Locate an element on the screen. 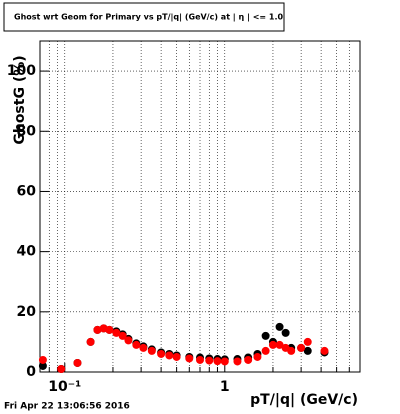 The image size is (400, 414). footer: Fri Apr 22 13:06:56 2016 is located at coordinates (67, 407).